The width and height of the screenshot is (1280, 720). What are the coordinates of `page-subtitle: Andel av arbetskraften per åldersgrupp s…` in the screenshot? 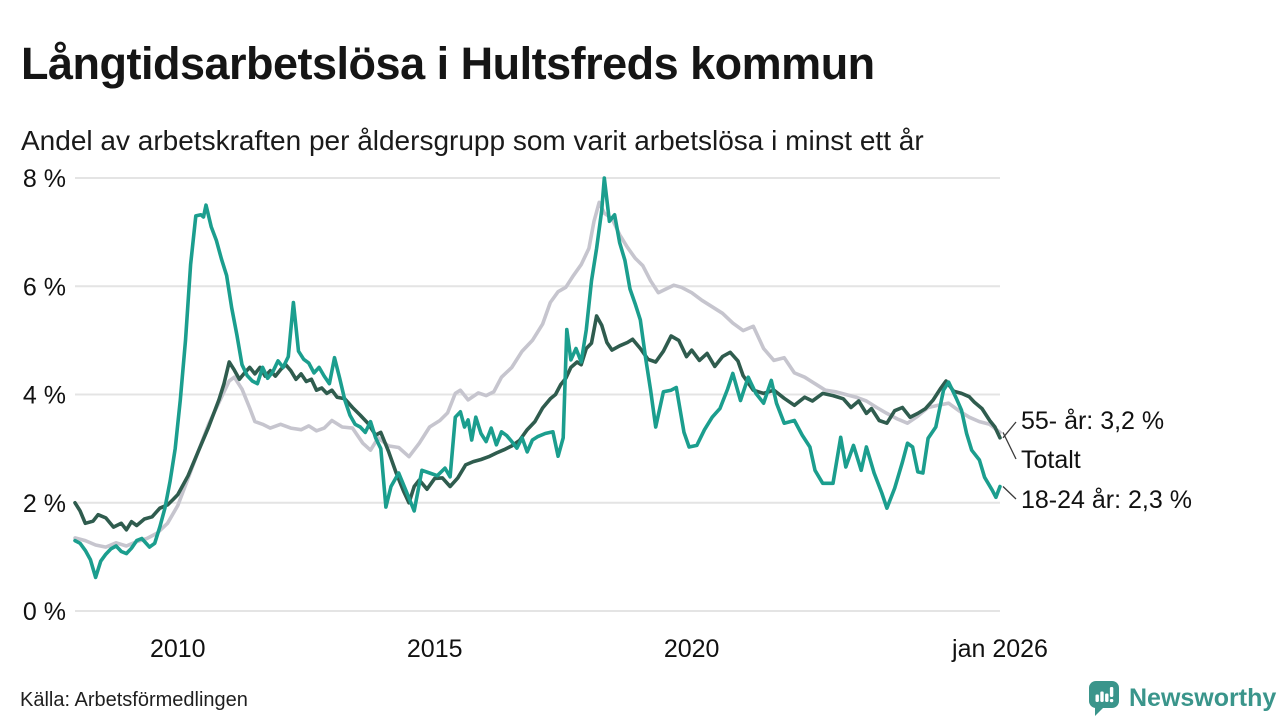 It's located at (472, 140).